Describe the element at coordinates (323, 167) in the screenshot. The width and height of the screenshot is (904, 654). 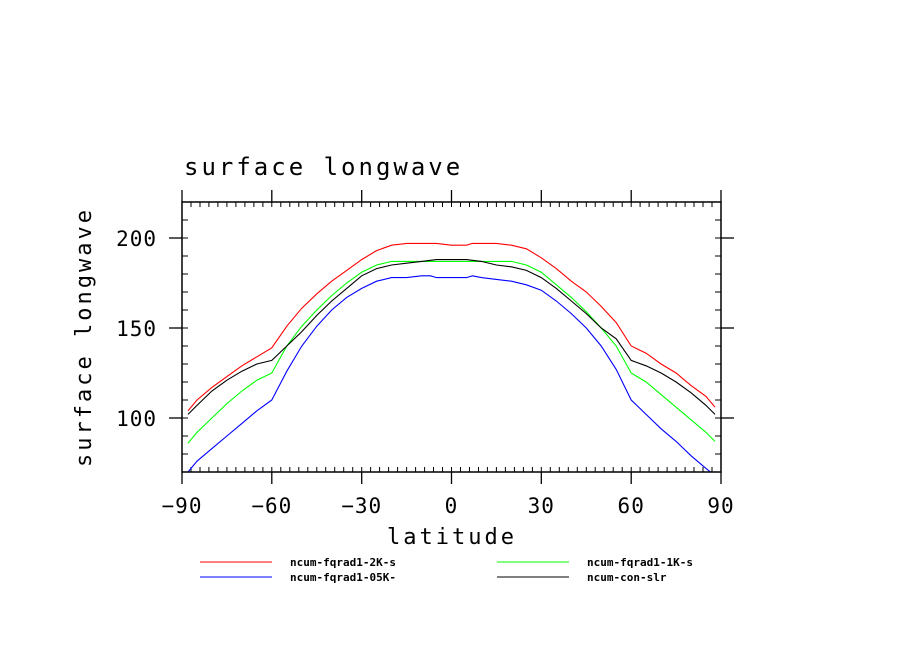
I see `chart-title: surface longwave` at that location.